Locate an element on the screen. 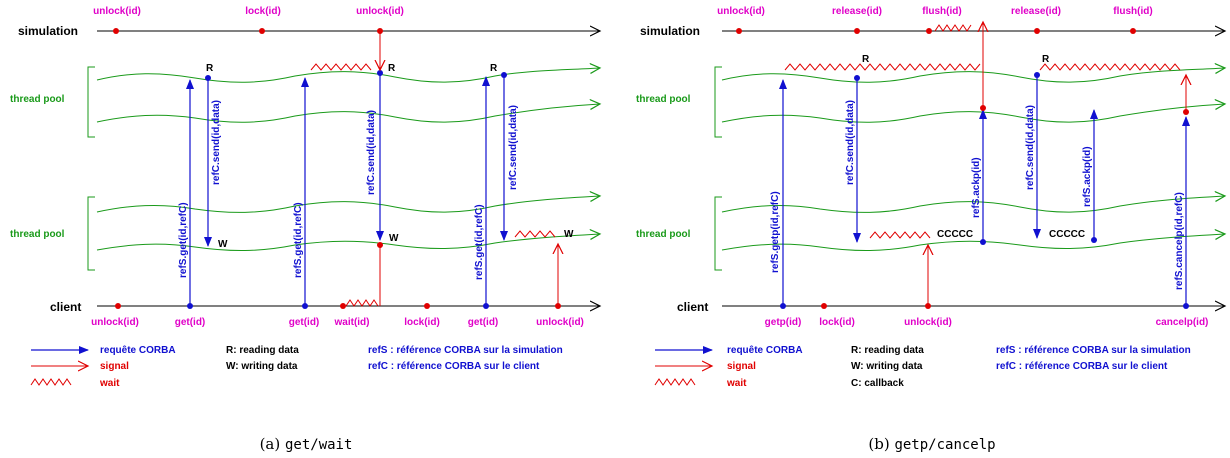 This screenshot has height=458, width=1230. client-event-label: get(id) is located at coordinates (304, 322).